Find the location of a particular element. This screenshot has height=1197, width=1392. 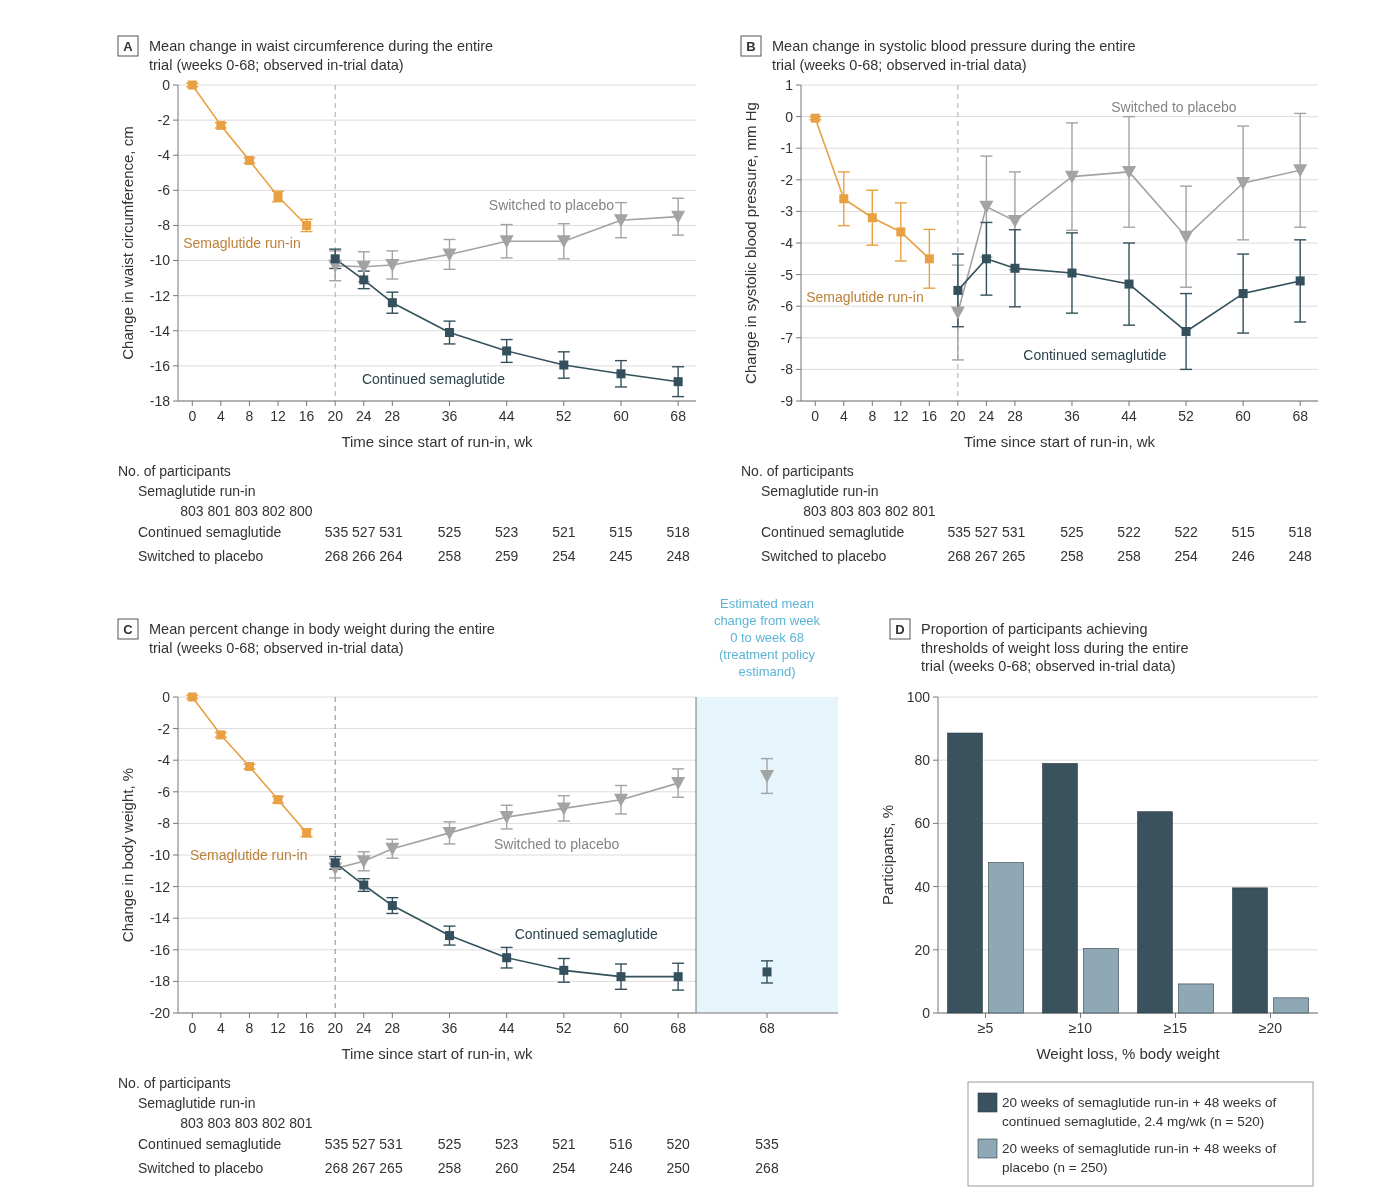

y-axis-title: Change in systolic blood pressure, mm Hg is located at coordinates (750, 243).